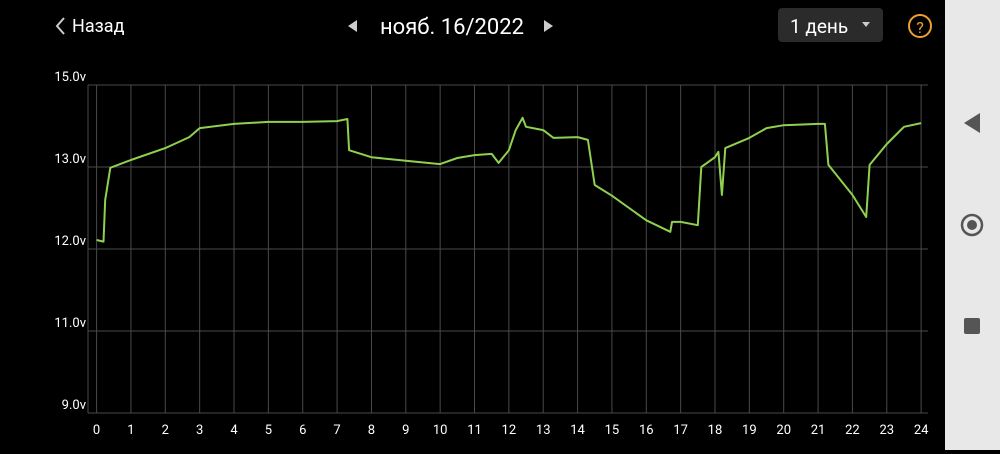 This screenshot has width=1000, height=454. Describe the element at coordinates (98, 26) in the screenshot. I see `back-label: Назад` at that location.